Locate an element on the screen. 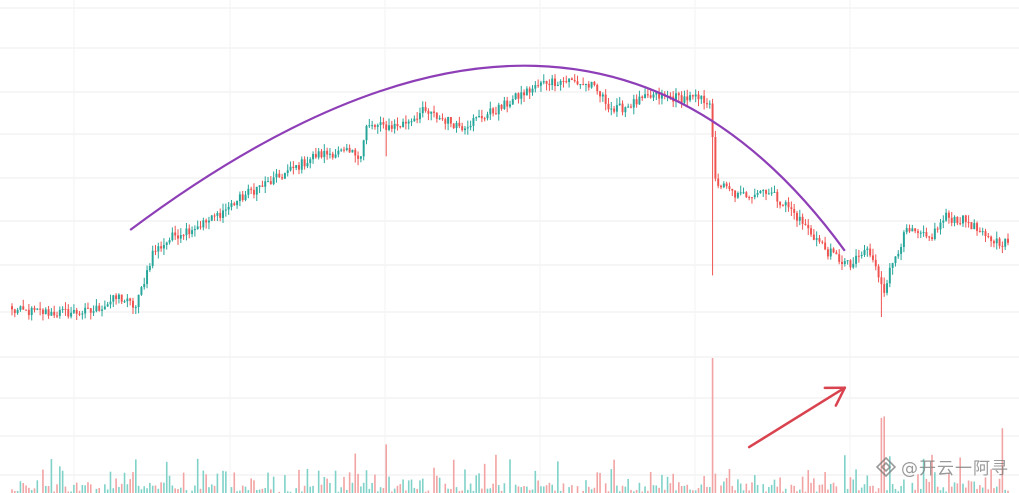  watermark-text: @开云一阿寻 is located at coordinates (955, 469).